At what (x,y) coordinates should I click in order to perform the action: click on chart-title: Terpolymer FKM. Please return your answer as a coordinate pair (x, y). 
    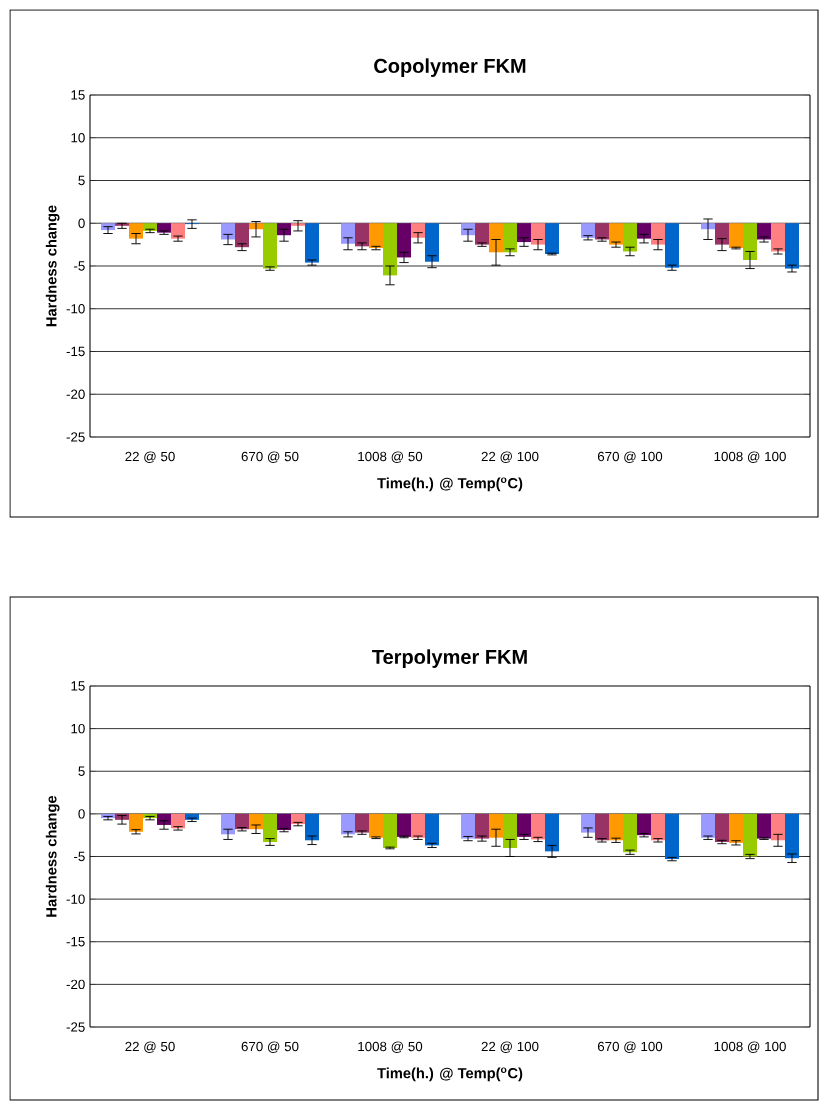
    Looking at the image, I should click on (449, 658).